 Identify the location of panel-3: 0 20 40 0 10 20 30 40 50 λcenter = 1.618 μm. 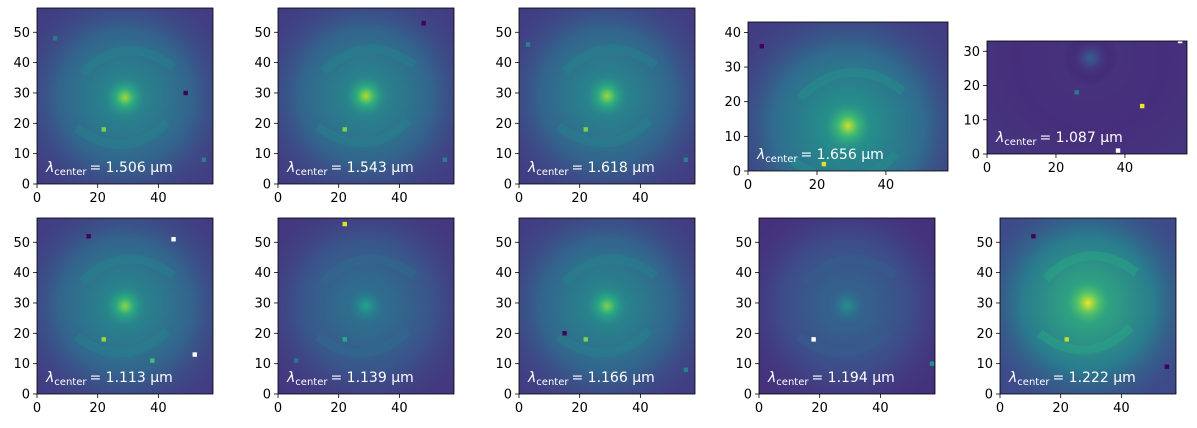
(595, 106).